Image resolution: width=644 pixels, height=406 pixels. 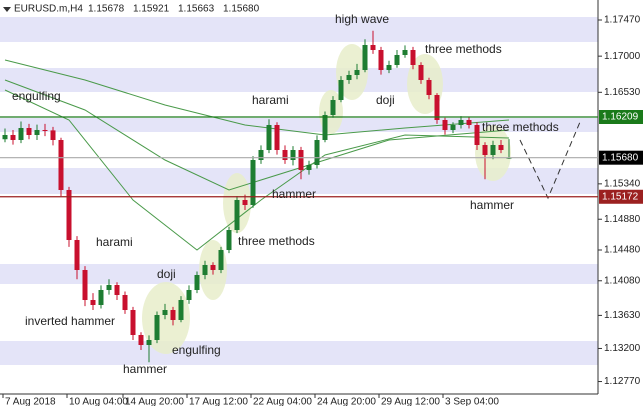 I want to click on x-tick-label: 24 Aug 20:00, so click(x=346, y=401).